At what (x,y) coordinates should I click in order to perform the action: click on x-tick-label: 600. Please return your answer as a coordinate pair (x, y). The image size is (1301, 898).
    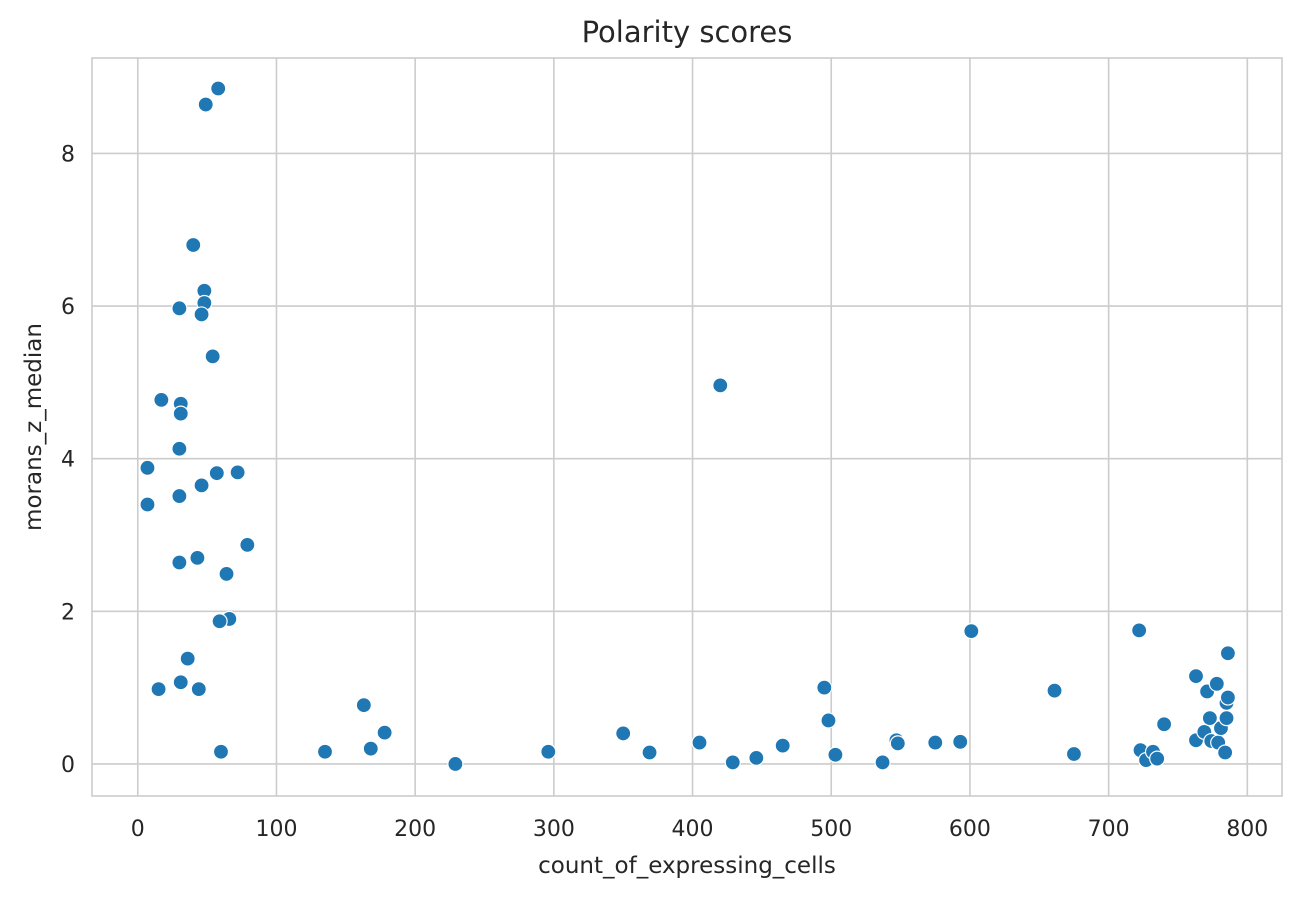
    Looking at the image, I should click on (970, 829).